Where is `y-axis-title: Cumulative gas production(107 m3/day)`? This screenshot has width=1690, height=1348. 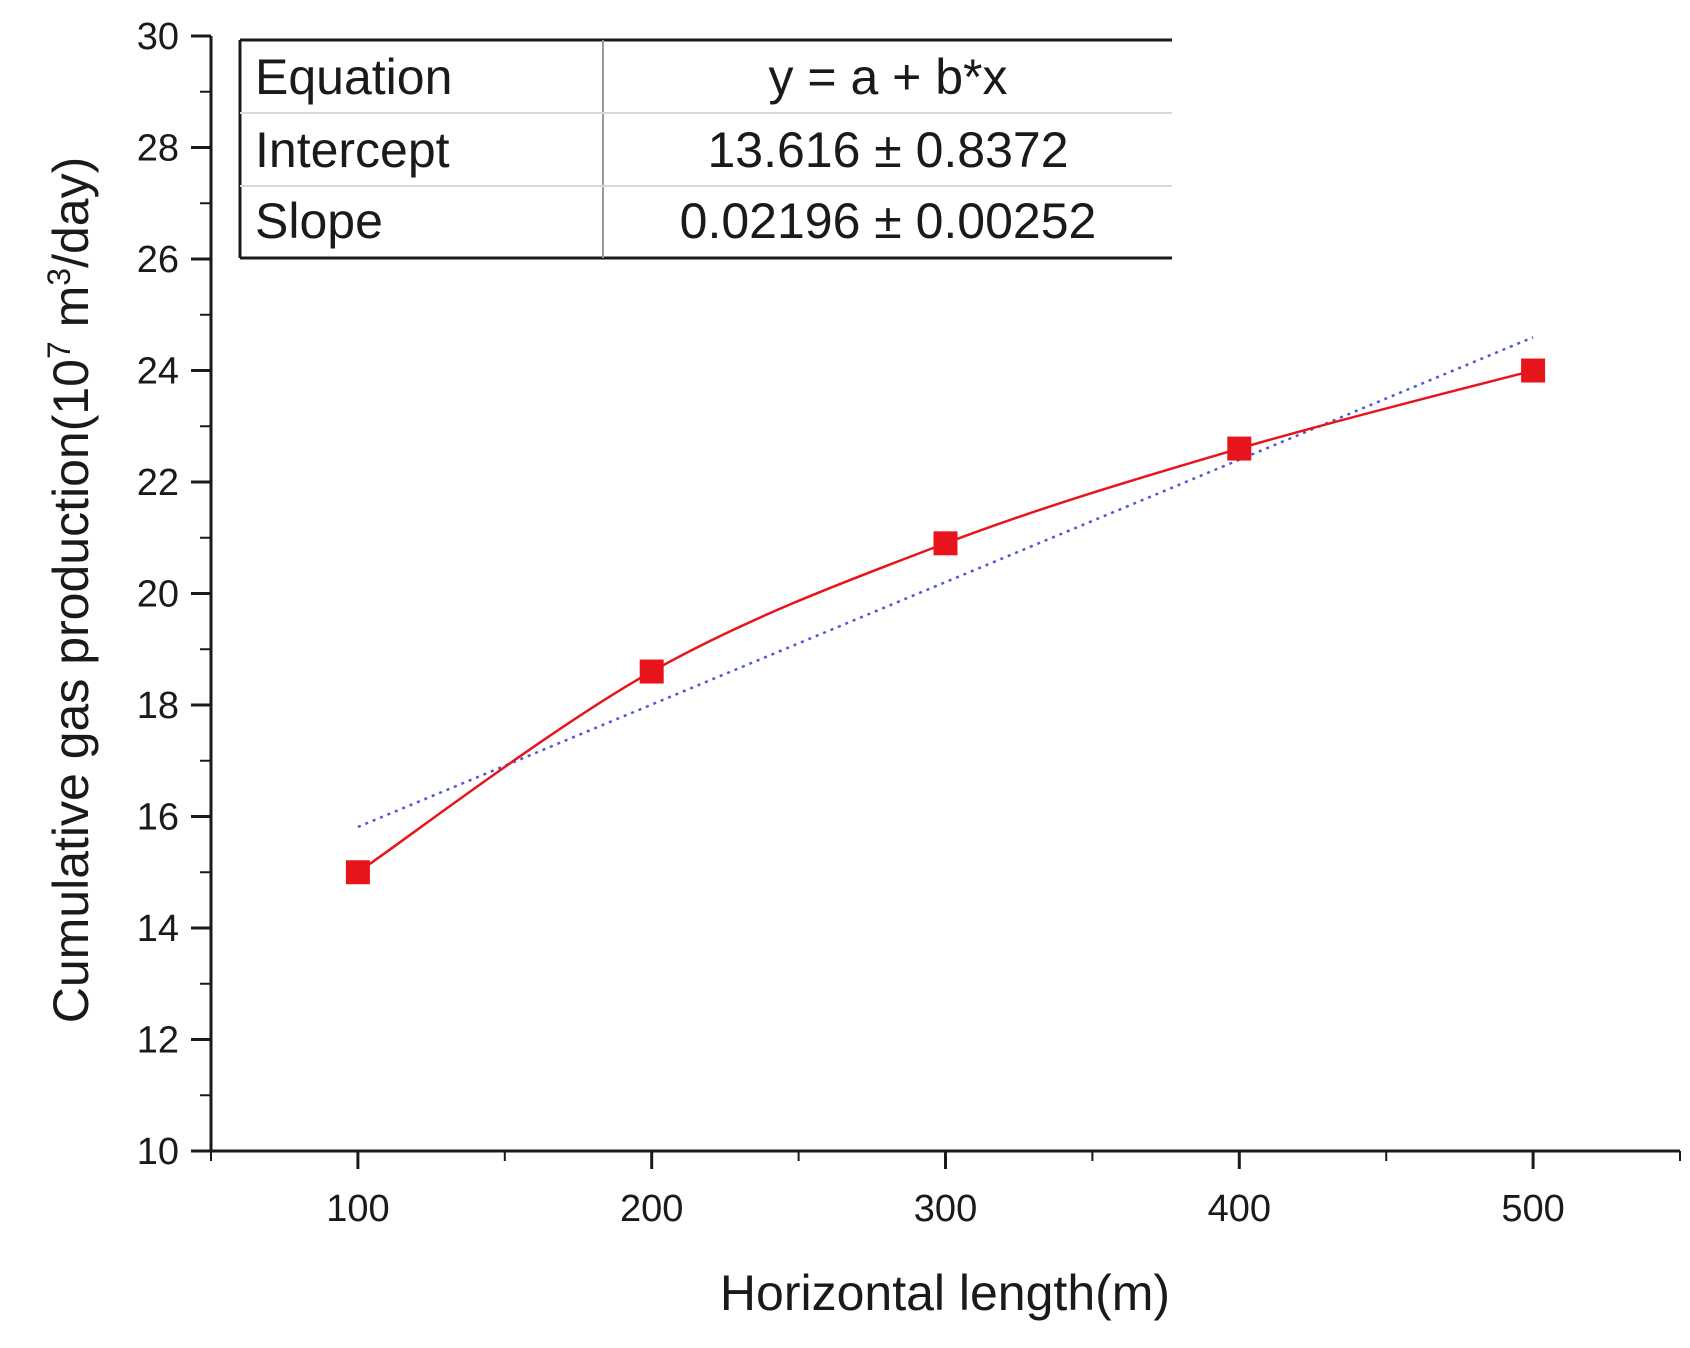 y-axis-title: Cumulative gas production(107 m3/day) is located at coordinates (70, 590).